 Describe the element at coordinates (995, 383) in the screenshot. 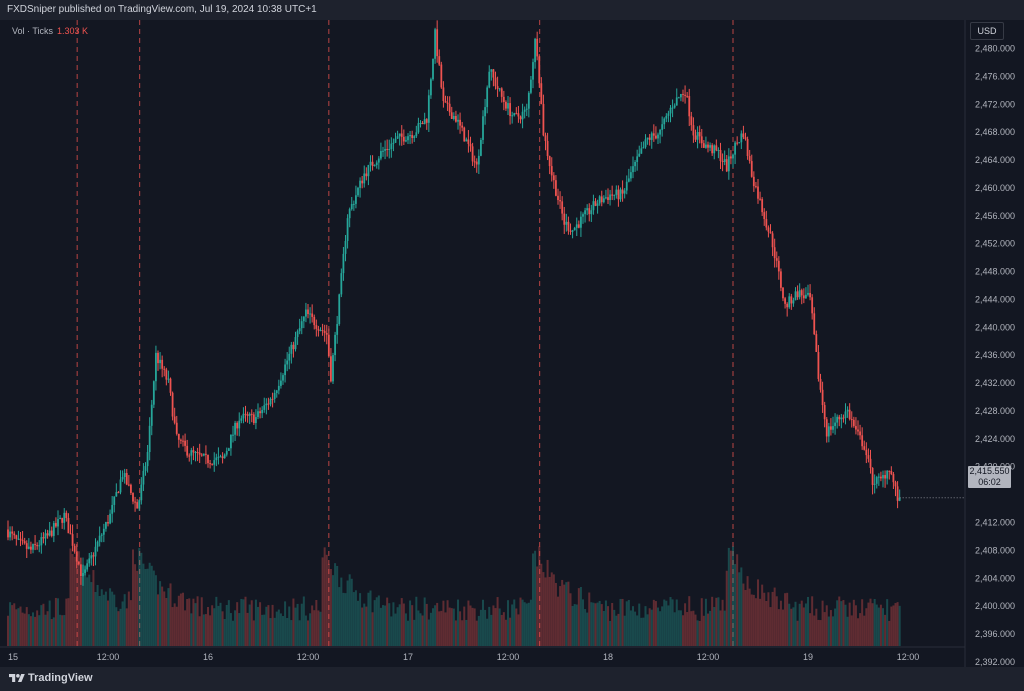

I see `y-tick-label: 2,432.000` at that location.